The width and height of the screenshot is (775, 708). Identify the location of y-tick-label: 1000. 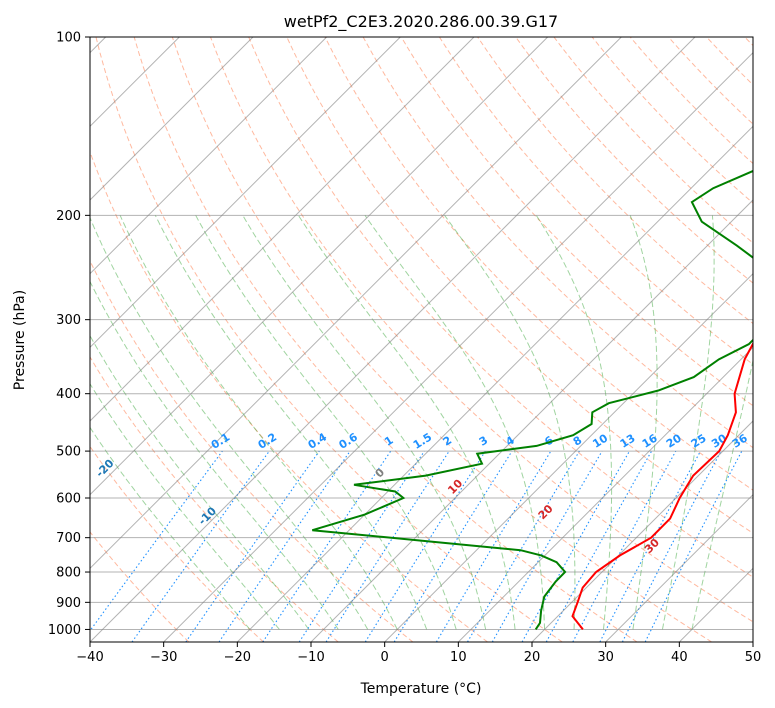
(64, 630).